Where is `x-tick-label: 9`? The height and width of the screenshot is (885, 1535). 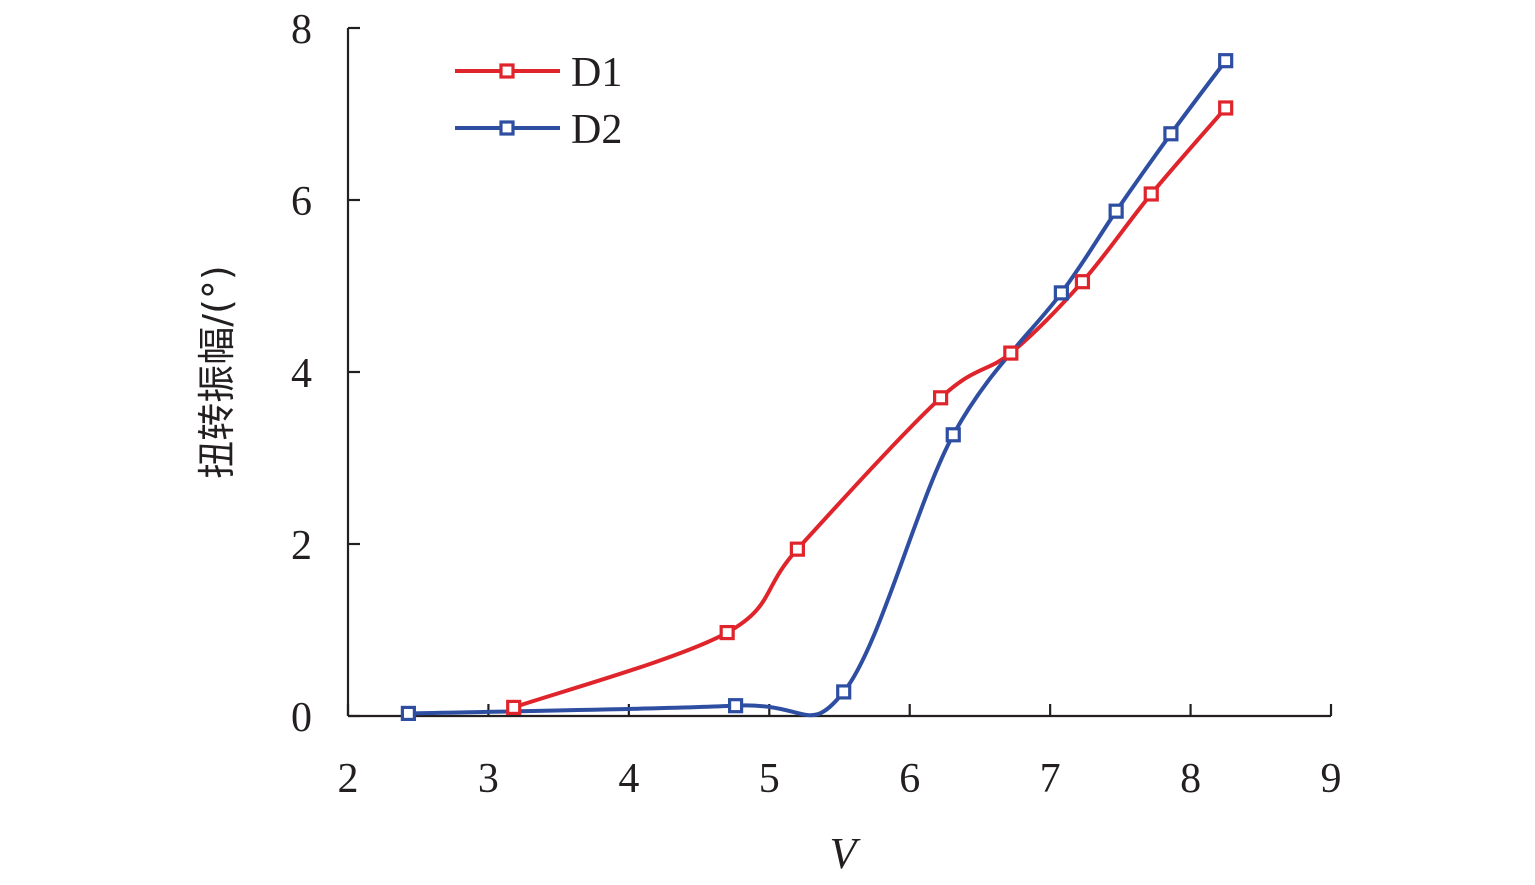
x-tick-label: 9 is located at coordinates (1331, 779).